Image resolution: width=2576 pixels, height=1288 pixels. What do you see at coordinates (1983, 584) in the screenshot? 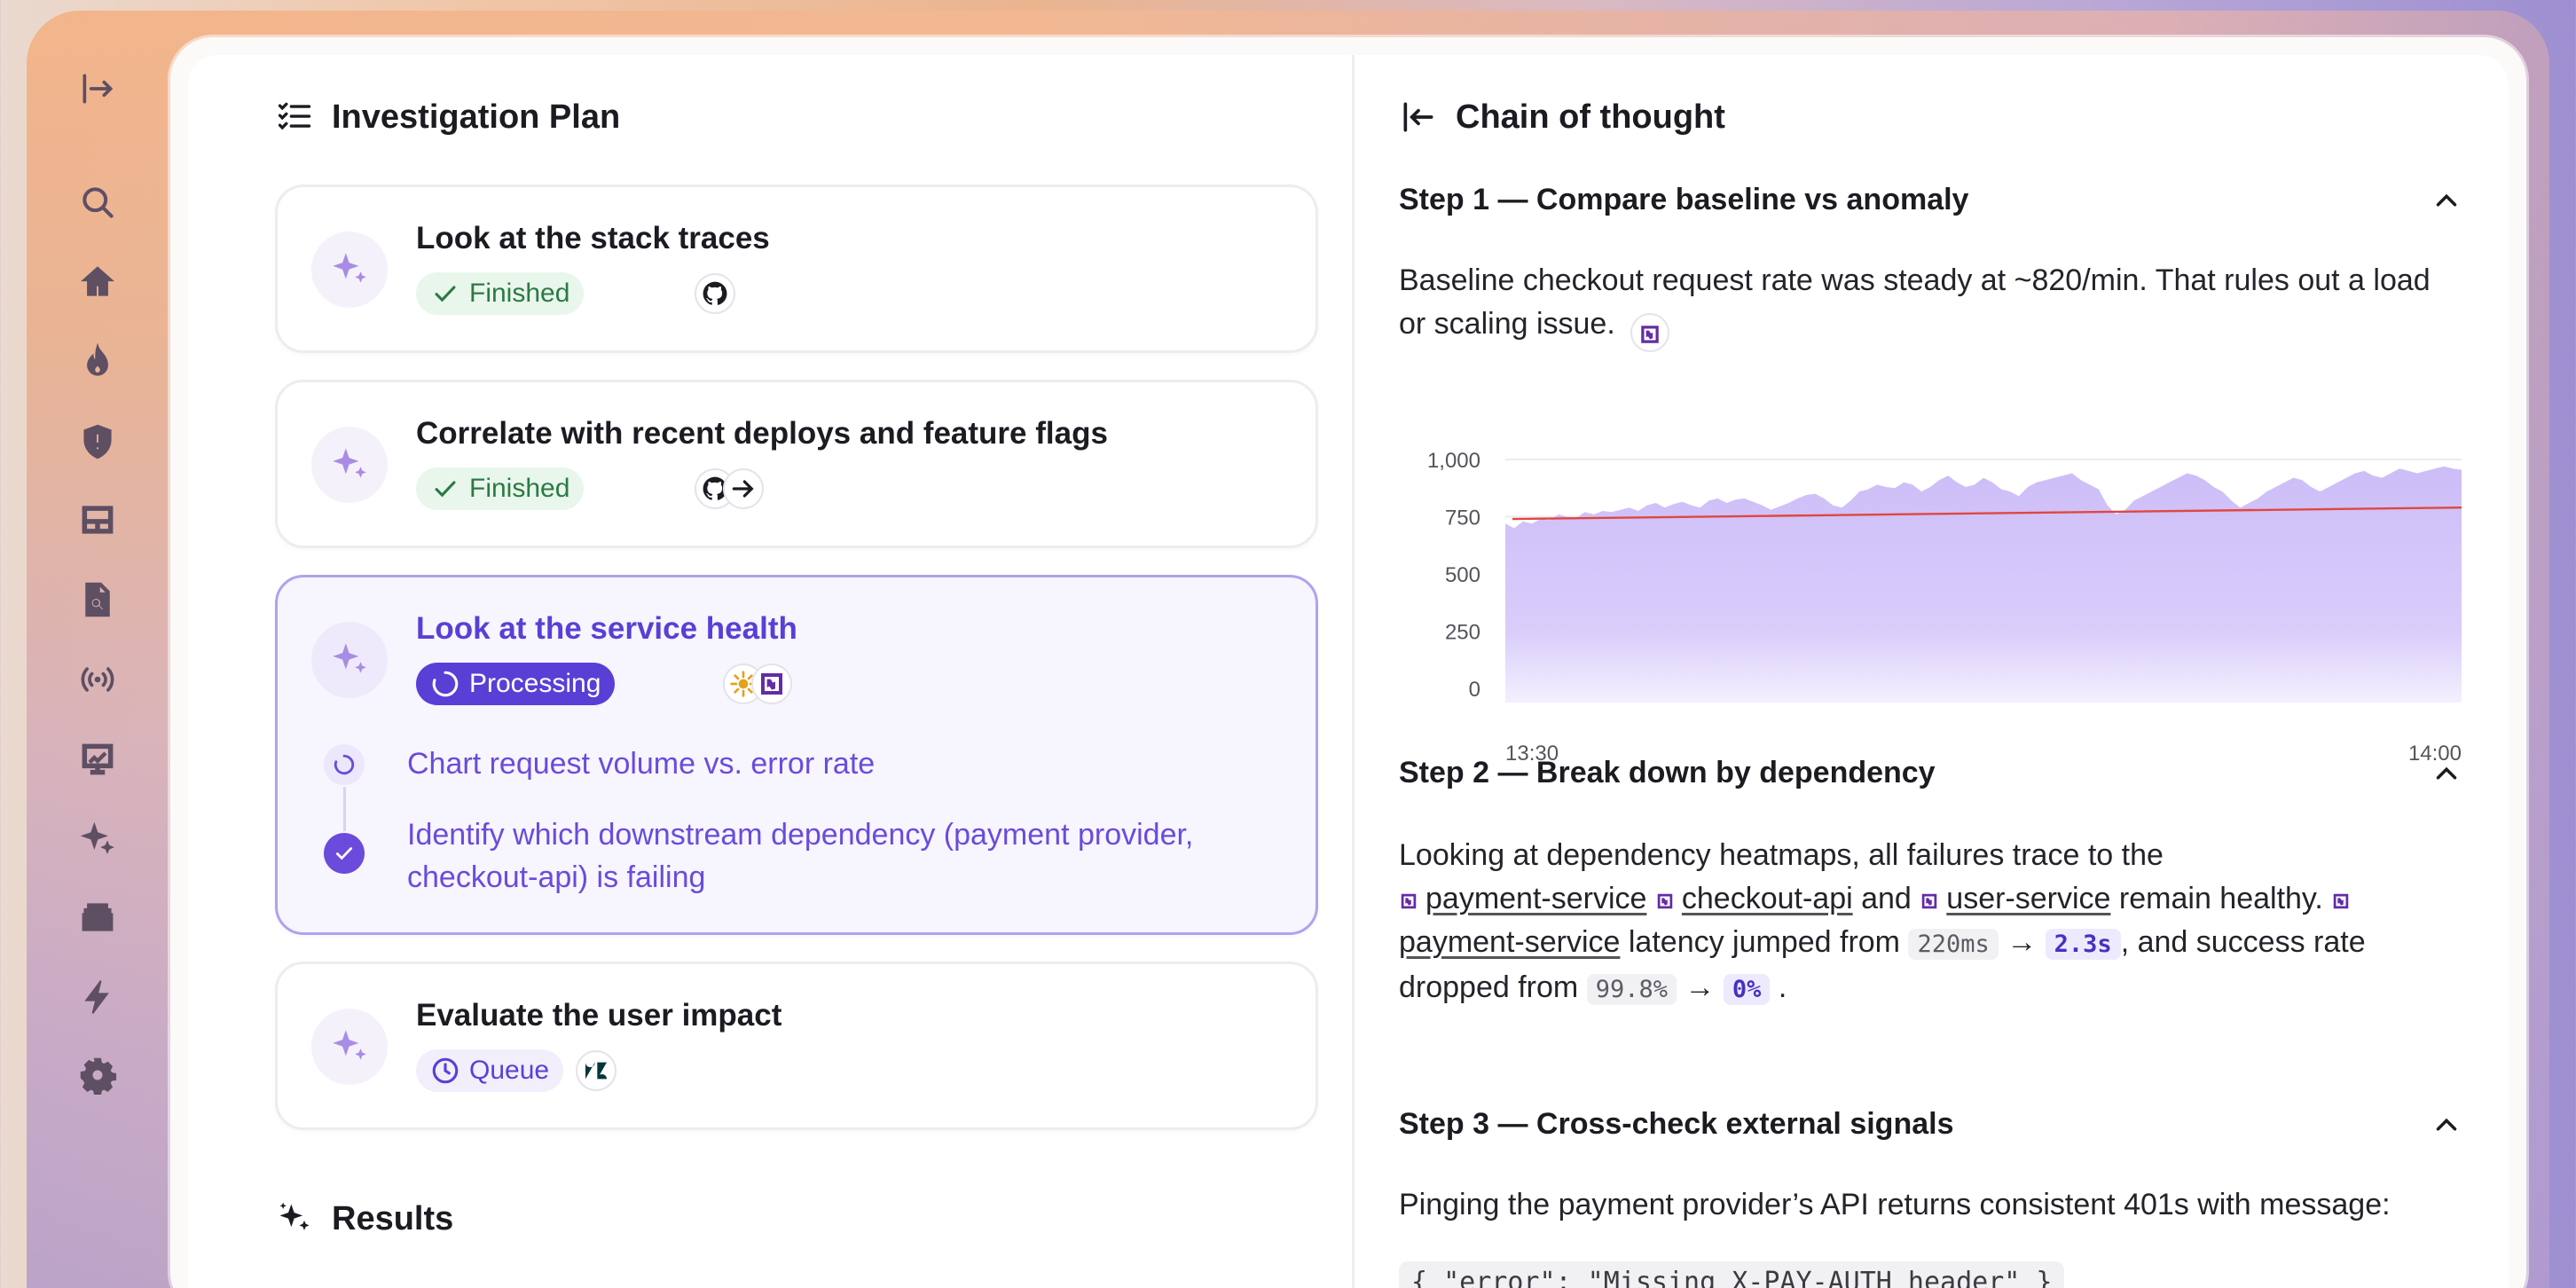
I see `request-volume-area` at bounding box center [1983, 584].